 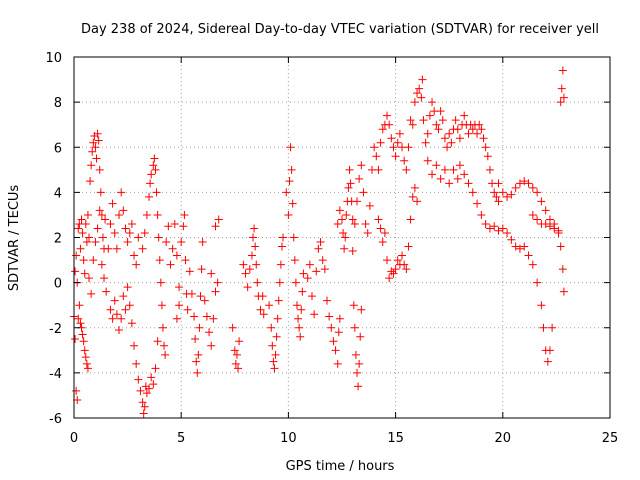 I want to click on y-tick-label: -6, so click(x=55, y=419).